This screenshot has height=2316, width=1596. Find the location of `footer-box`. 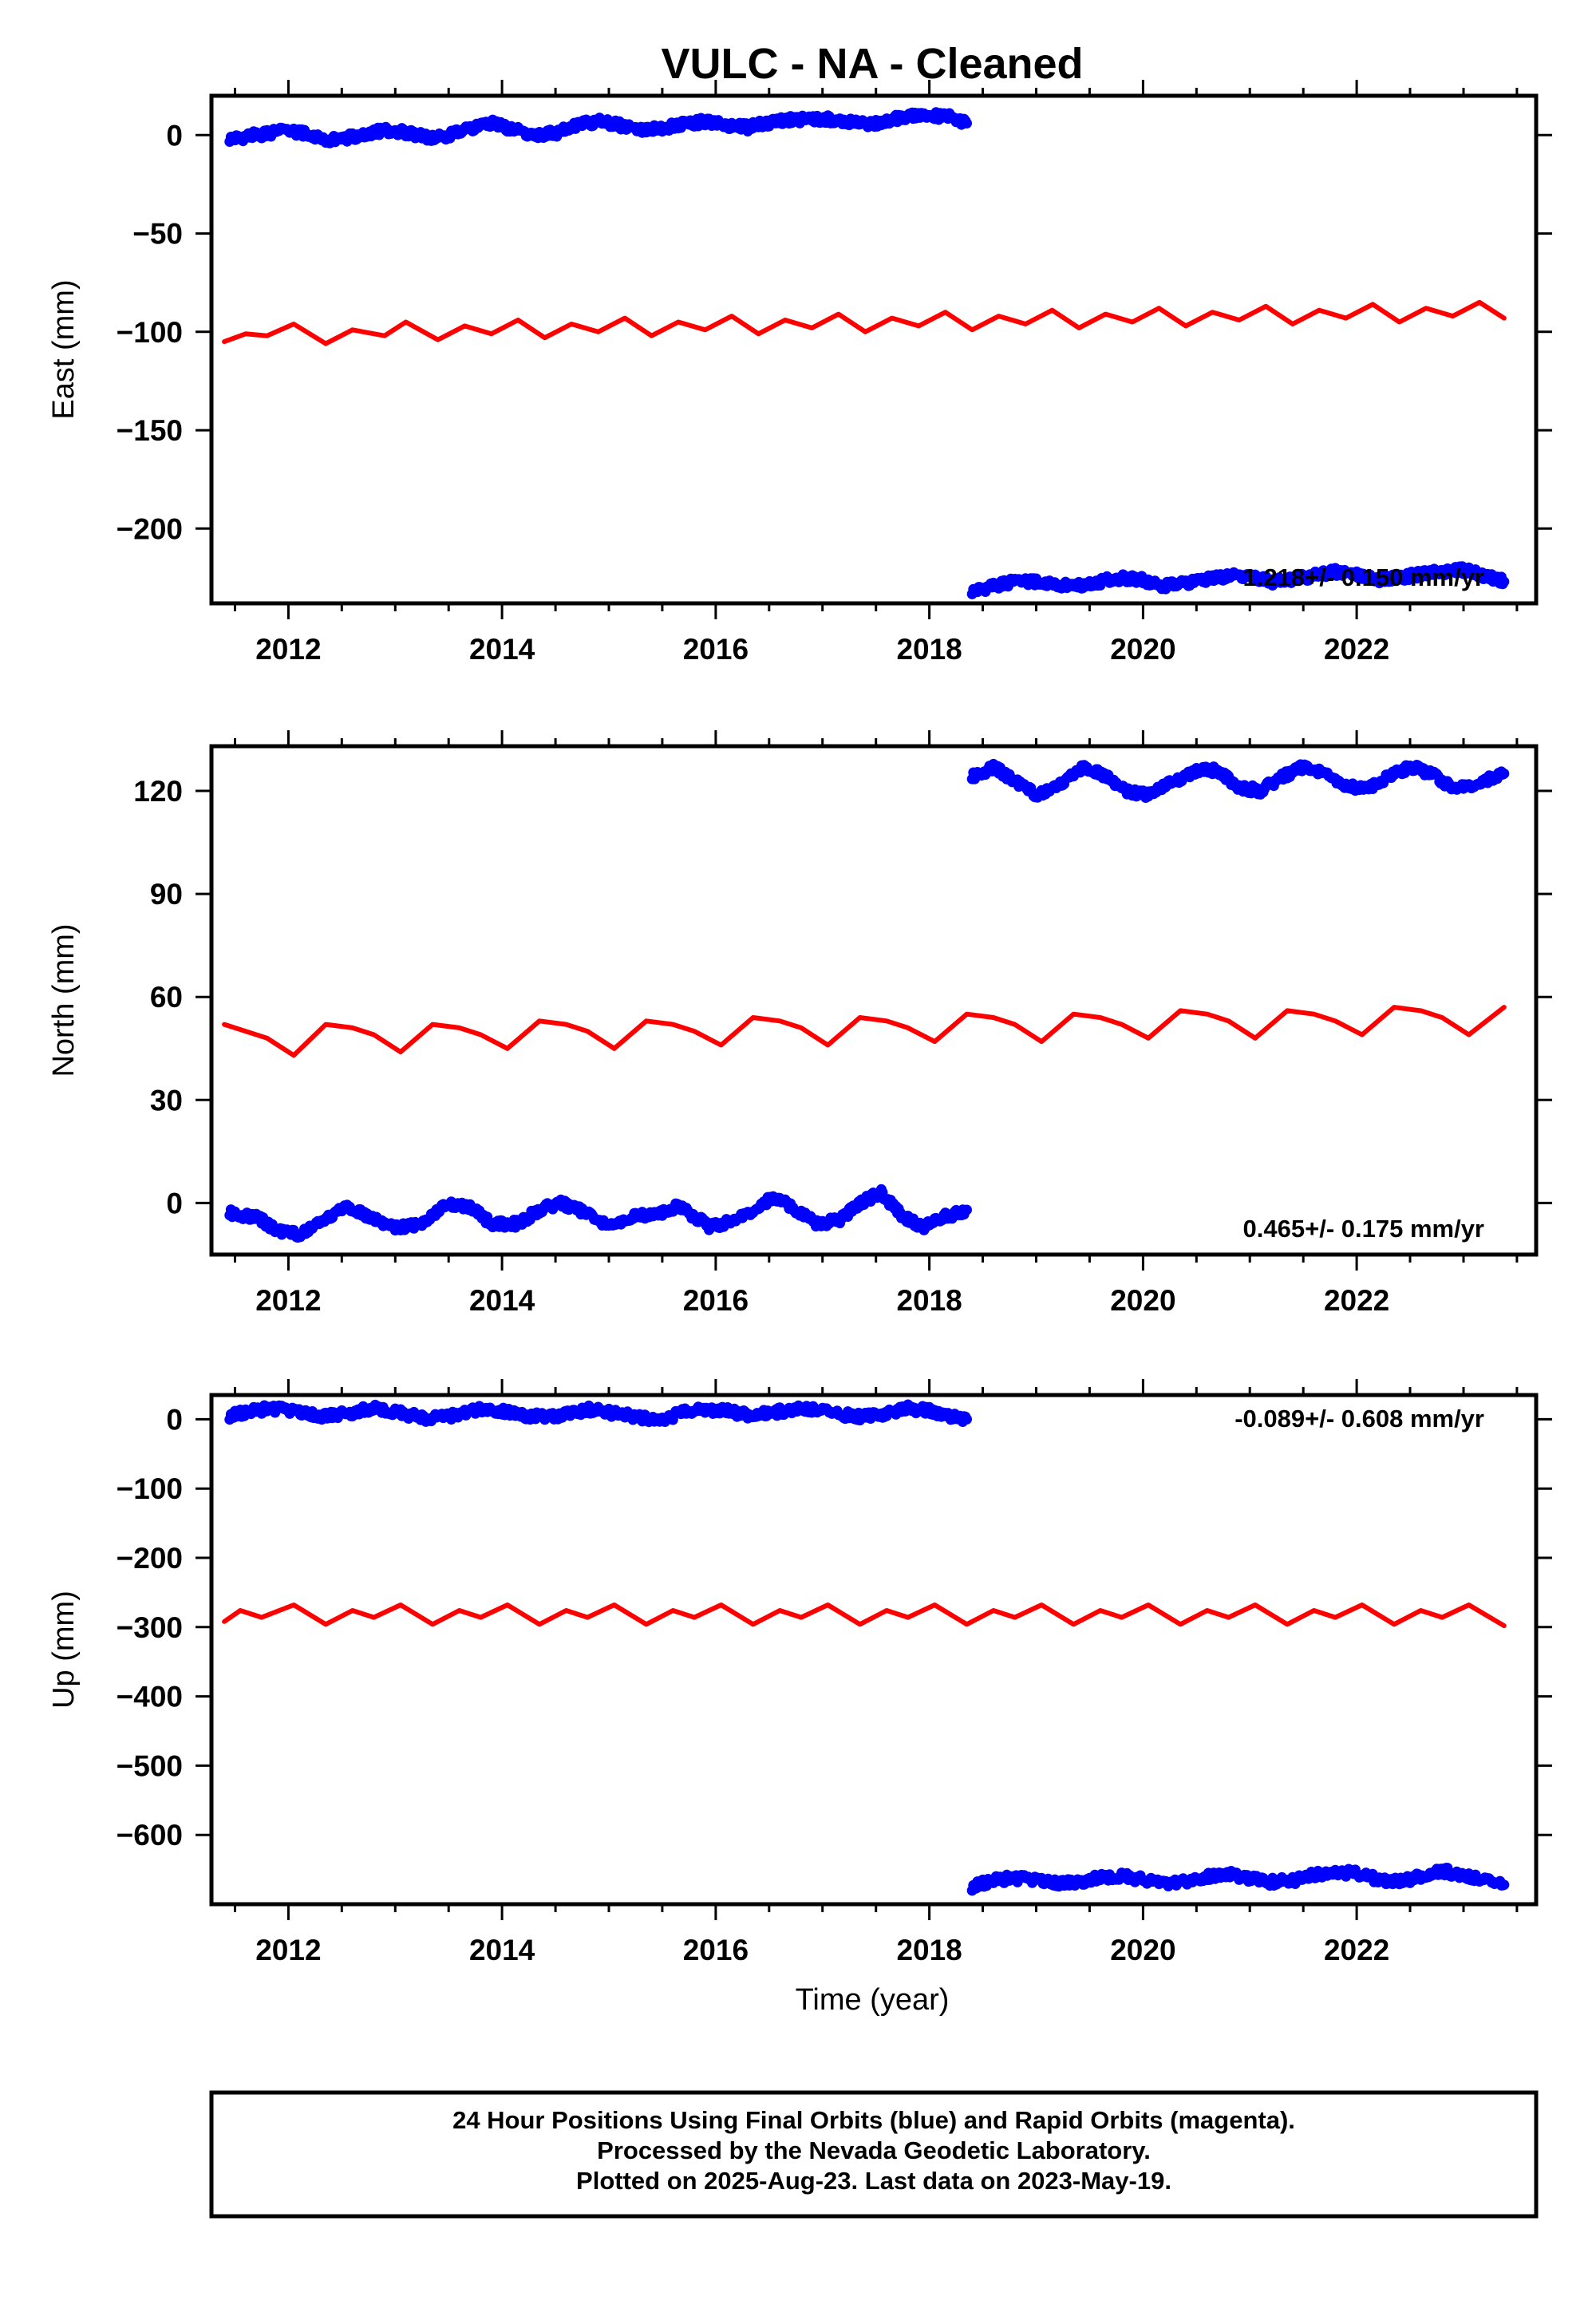

footer-box is located at coordinates (874, 2154).